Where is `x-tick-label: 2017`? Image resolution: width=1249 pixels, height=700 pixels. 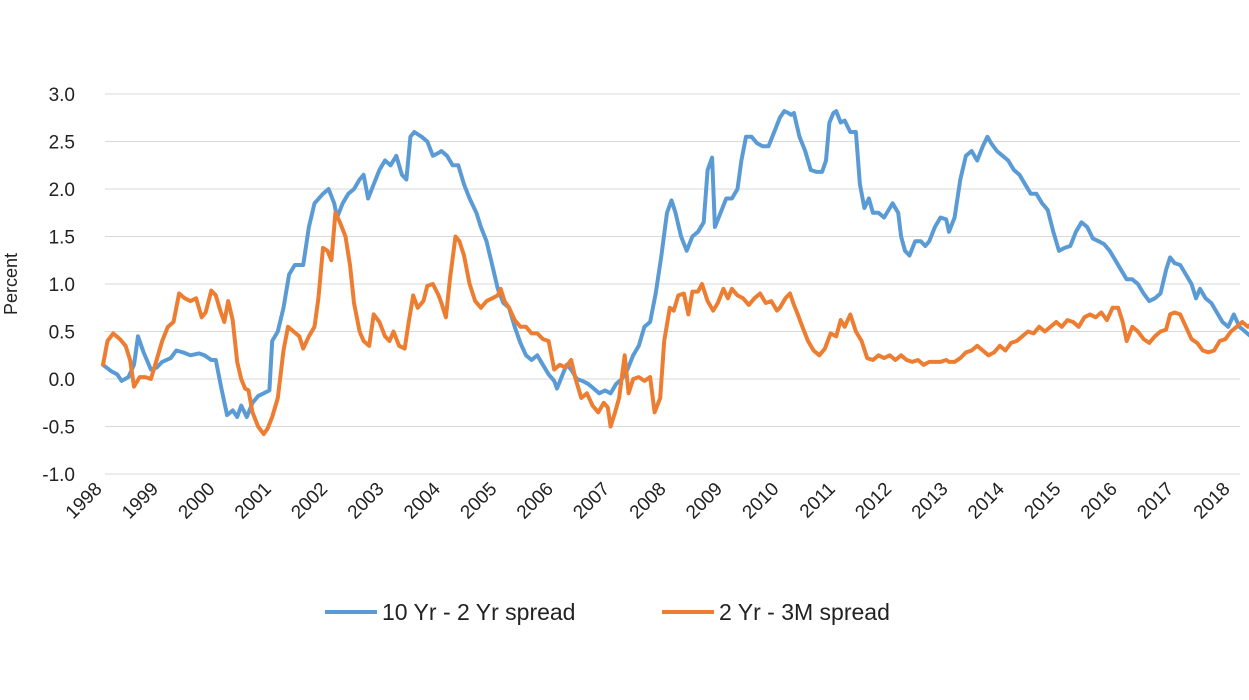 x-tick-label: 2017 is located at coordinates (1155, 501).